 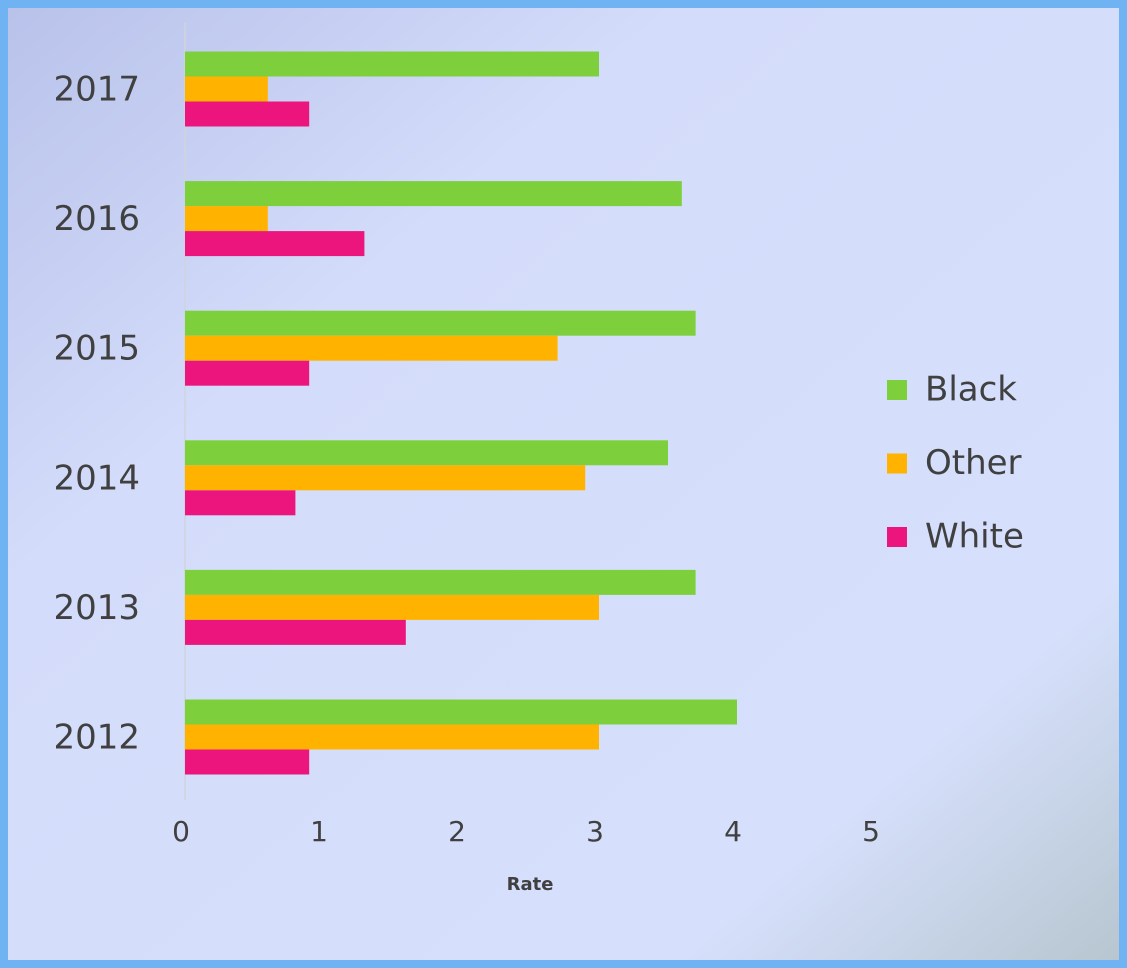 What do you see at coordinates (181, 831) in the screenshot?
I see `x-tick-label: 0` at bounding box center [181, 831].